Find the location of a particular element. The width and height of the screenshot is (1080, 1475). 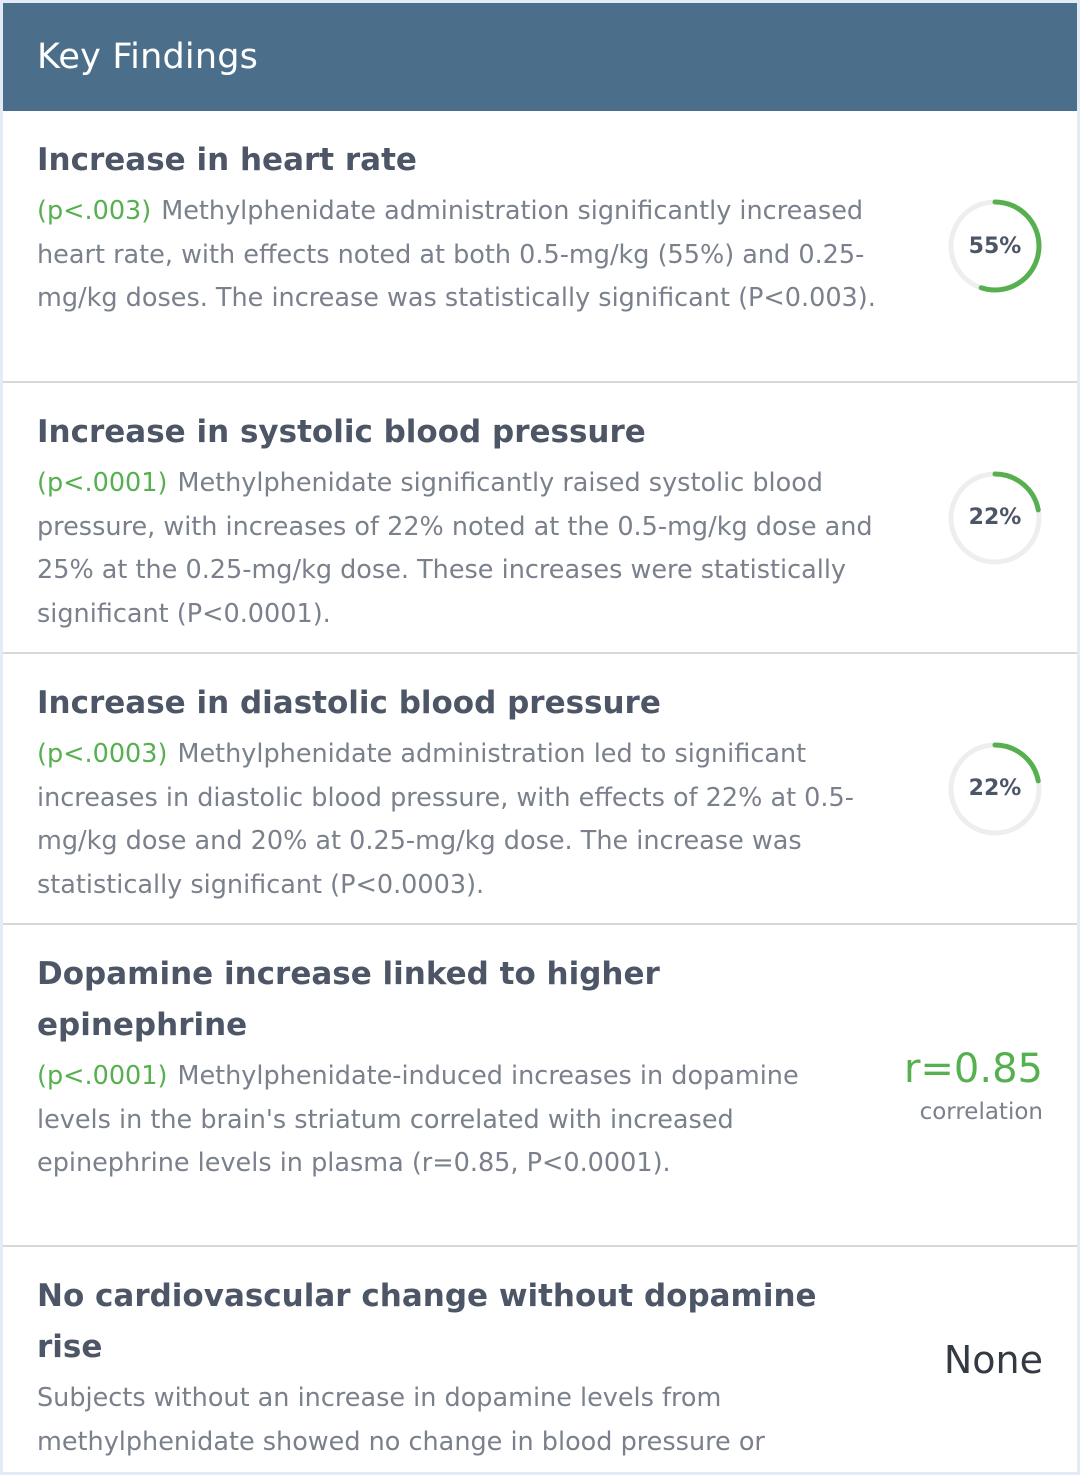

metric: None is located at coordinates (993, 1360).